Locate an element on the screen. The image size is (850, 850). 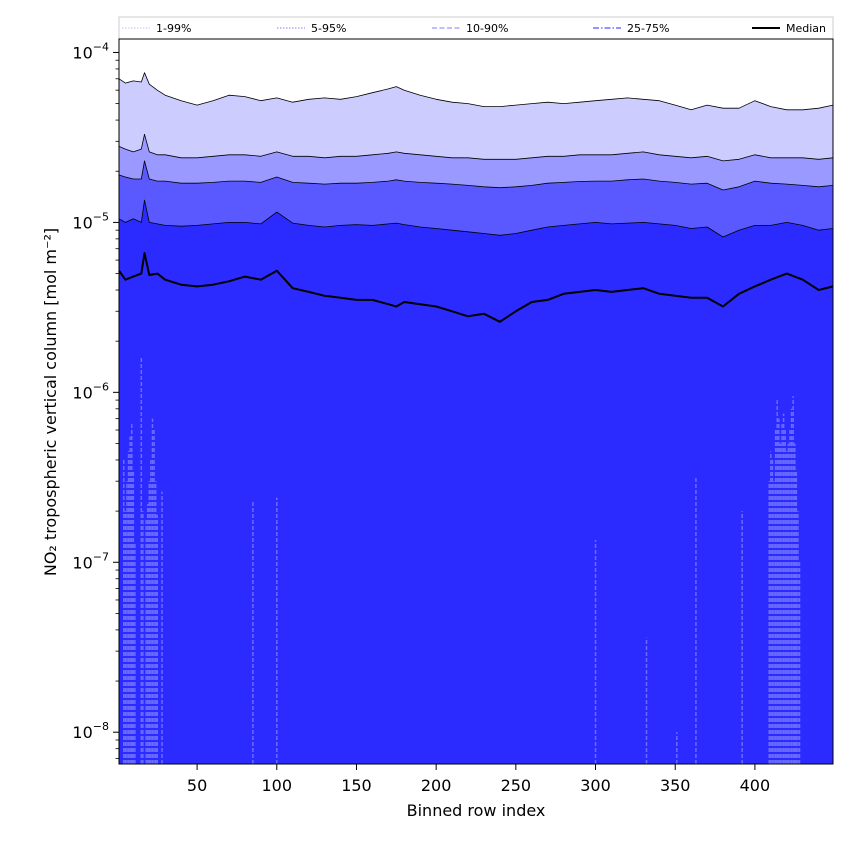
x-tick-label: 150 is located at coordinates (356, 785).